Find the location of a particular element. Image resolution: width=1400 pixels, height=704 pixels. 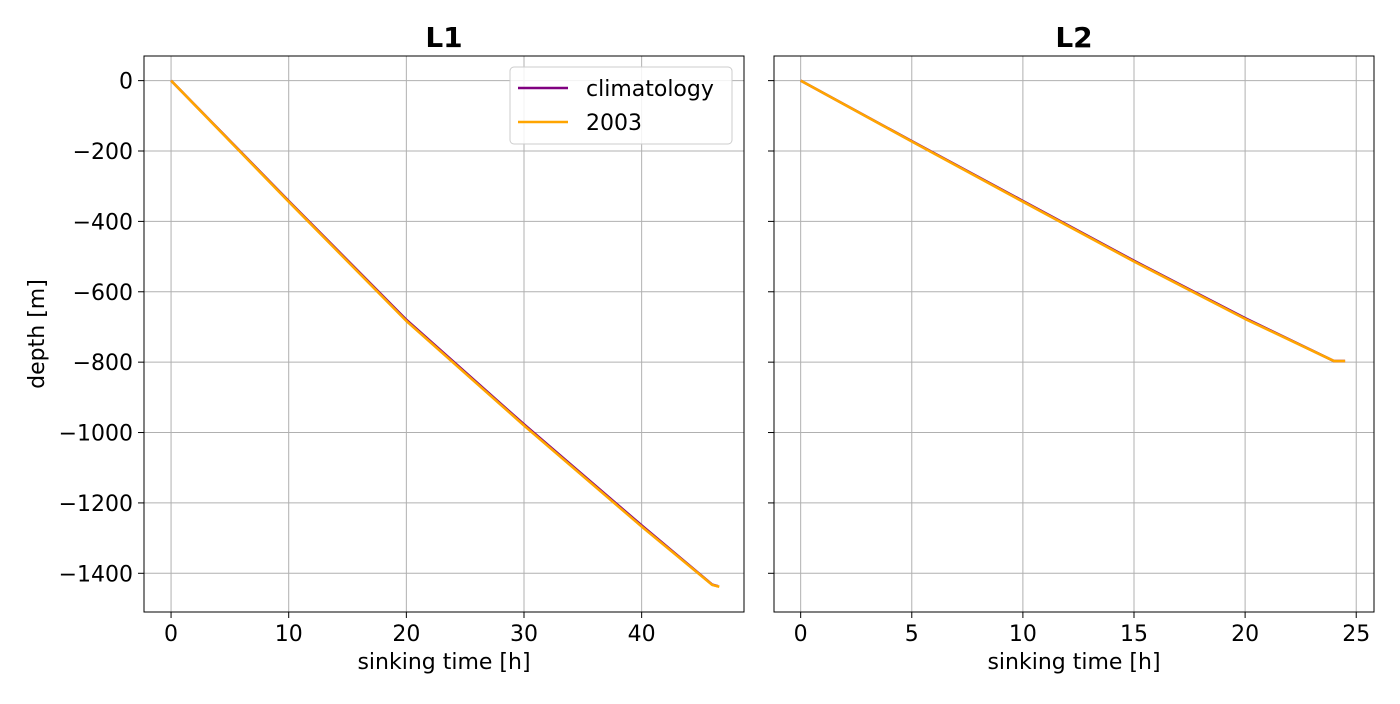

x-tick-label: 30 is located at coordinates (524, 634).